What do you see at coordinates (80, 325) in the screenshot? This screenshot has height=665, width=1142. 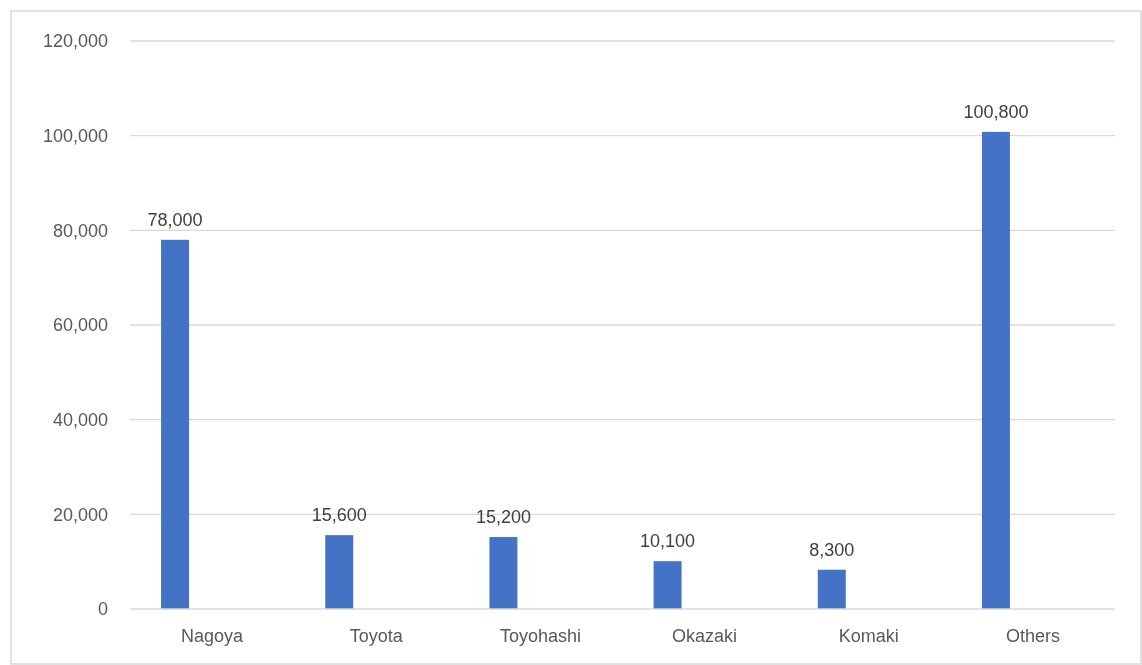 I see `y-tick-label: 60,000` at bounding box center [80, 325].